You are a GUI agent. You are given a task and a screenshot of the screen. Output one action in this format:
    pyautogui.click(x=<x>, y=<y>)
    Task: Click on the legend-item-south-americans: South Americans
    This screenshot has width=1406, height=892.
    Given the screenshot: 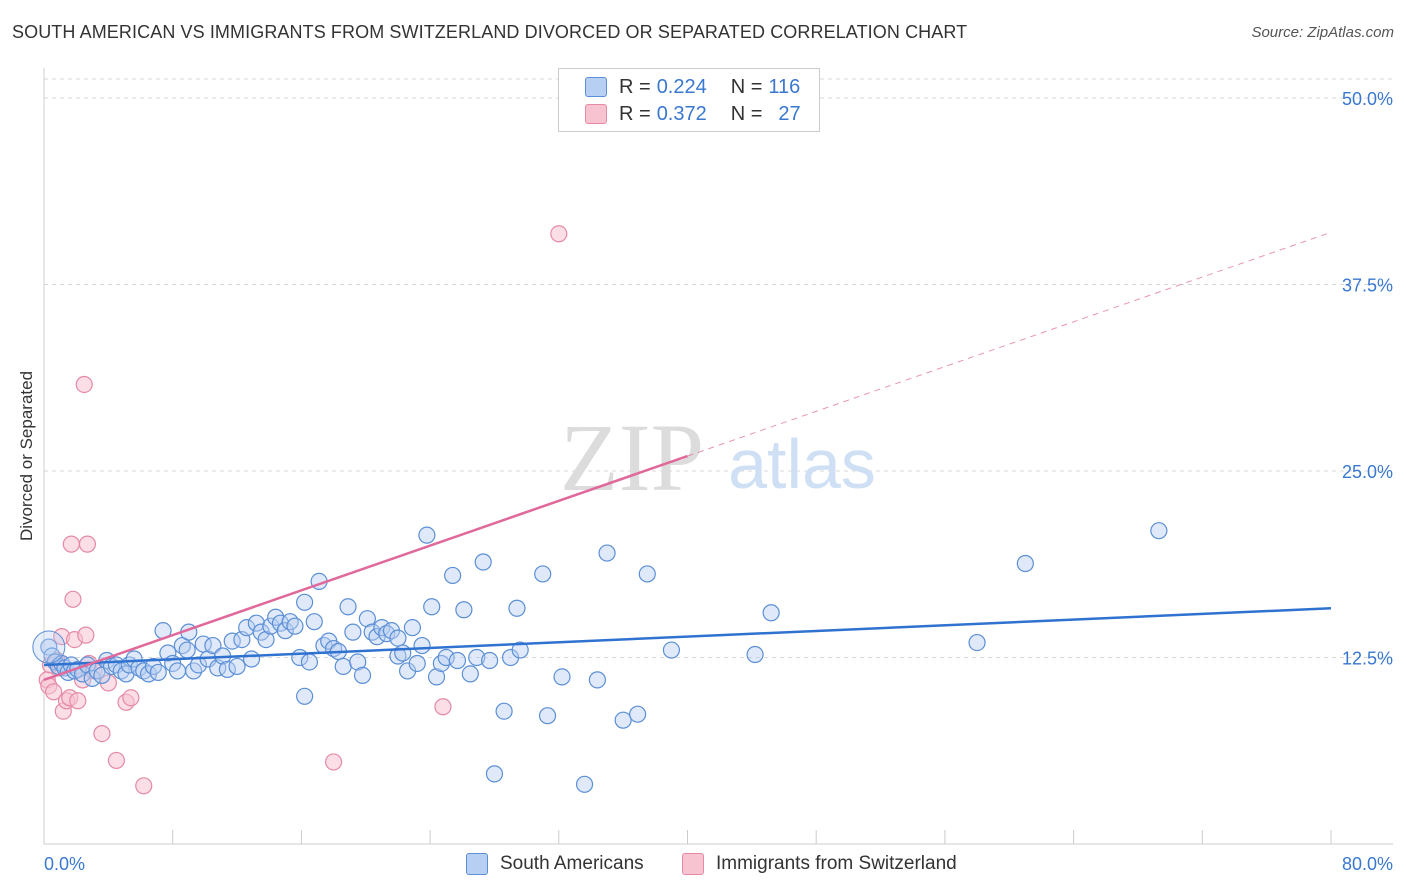 What is the action you would take?
    pyautogui.click(x=555, y=864)
    